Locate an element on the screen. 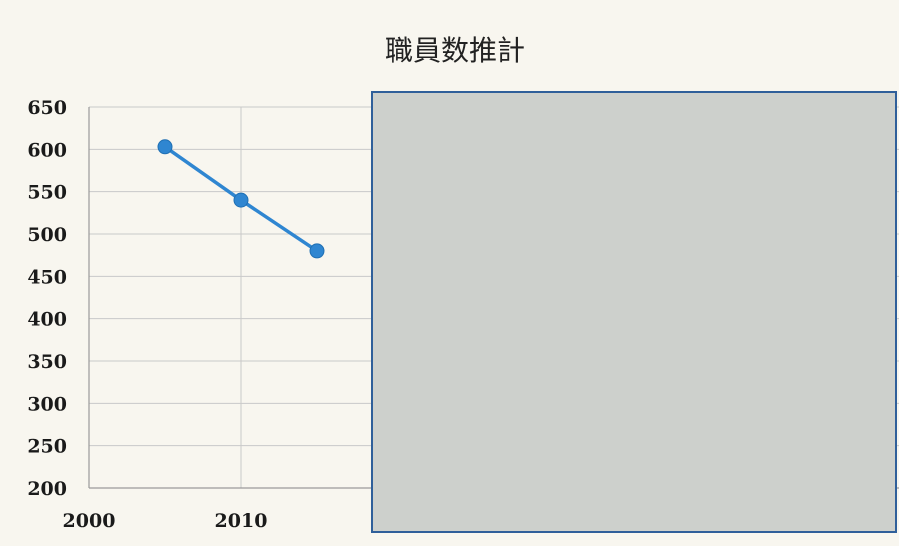 Image resolution: width=899 pixels, height=546 pixels. y-tick-label: 300 is located at coordinates (47, 404).